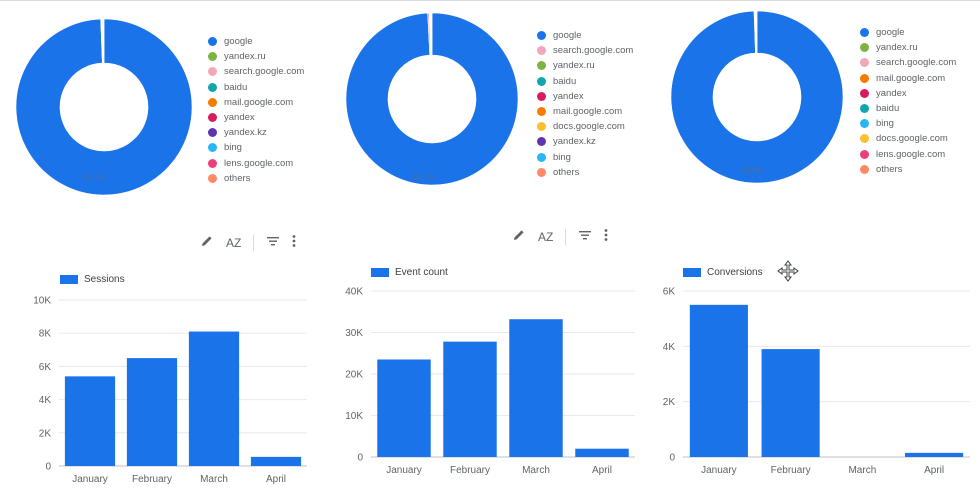  Describe the element at coordinates (254, 243) in the screenshot. I see `toolbar-divider` at that location.